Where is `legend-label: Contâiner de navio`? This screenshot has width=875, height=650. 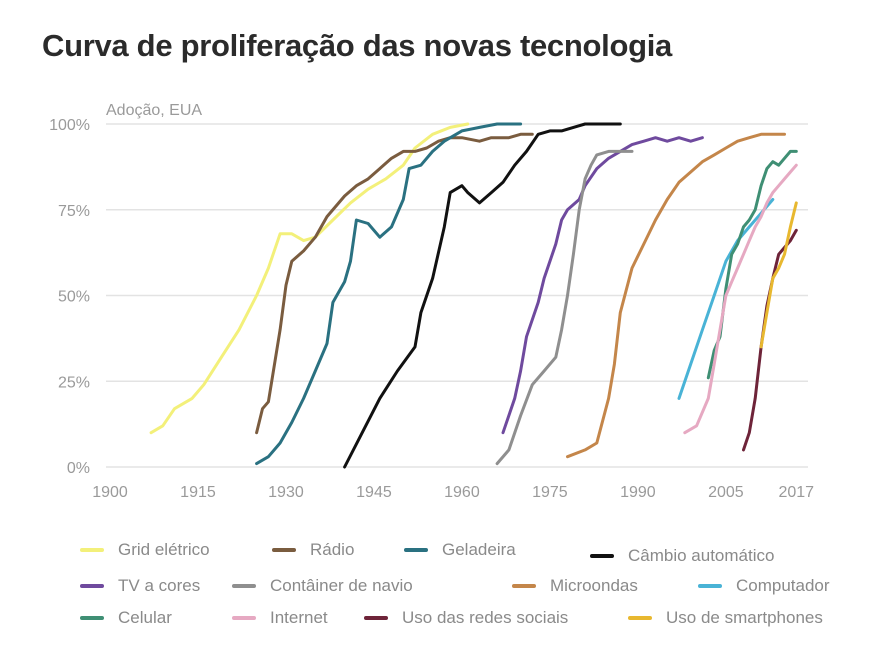
legend-label: Contâiner de navio is located at coordinates (341, 585).